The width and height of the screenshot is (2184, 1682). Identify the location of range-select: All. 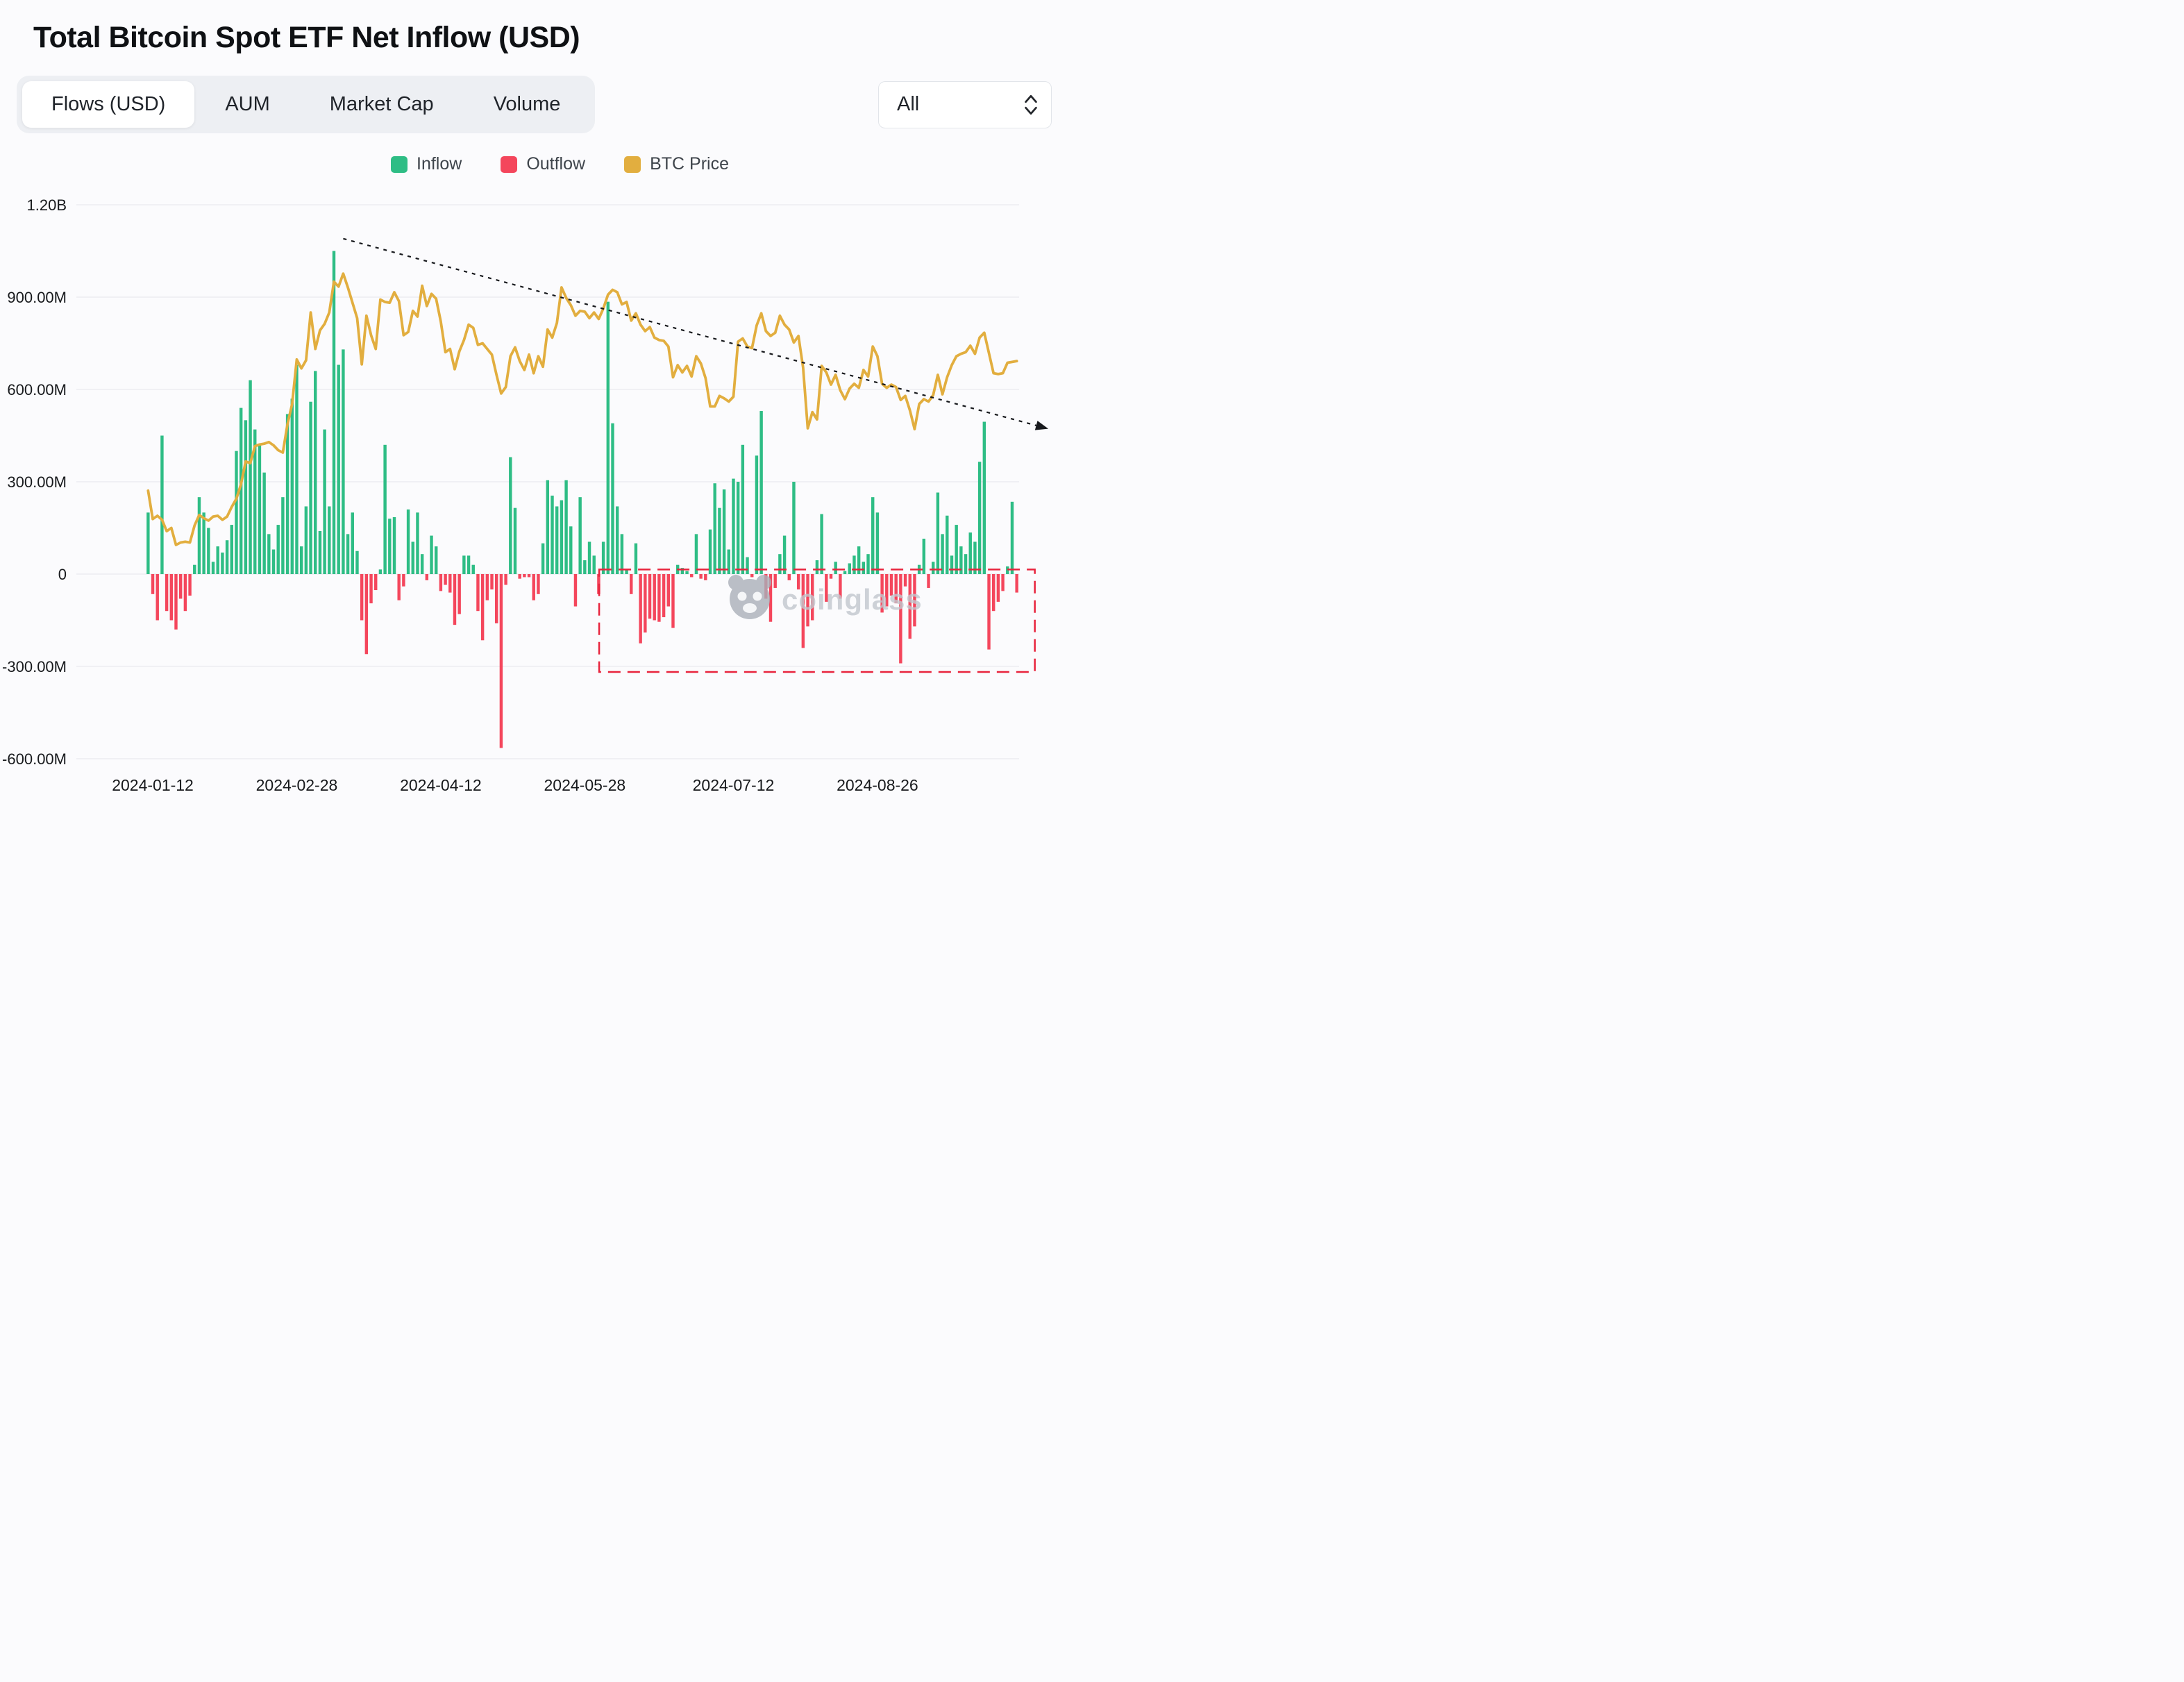
(965, 105).